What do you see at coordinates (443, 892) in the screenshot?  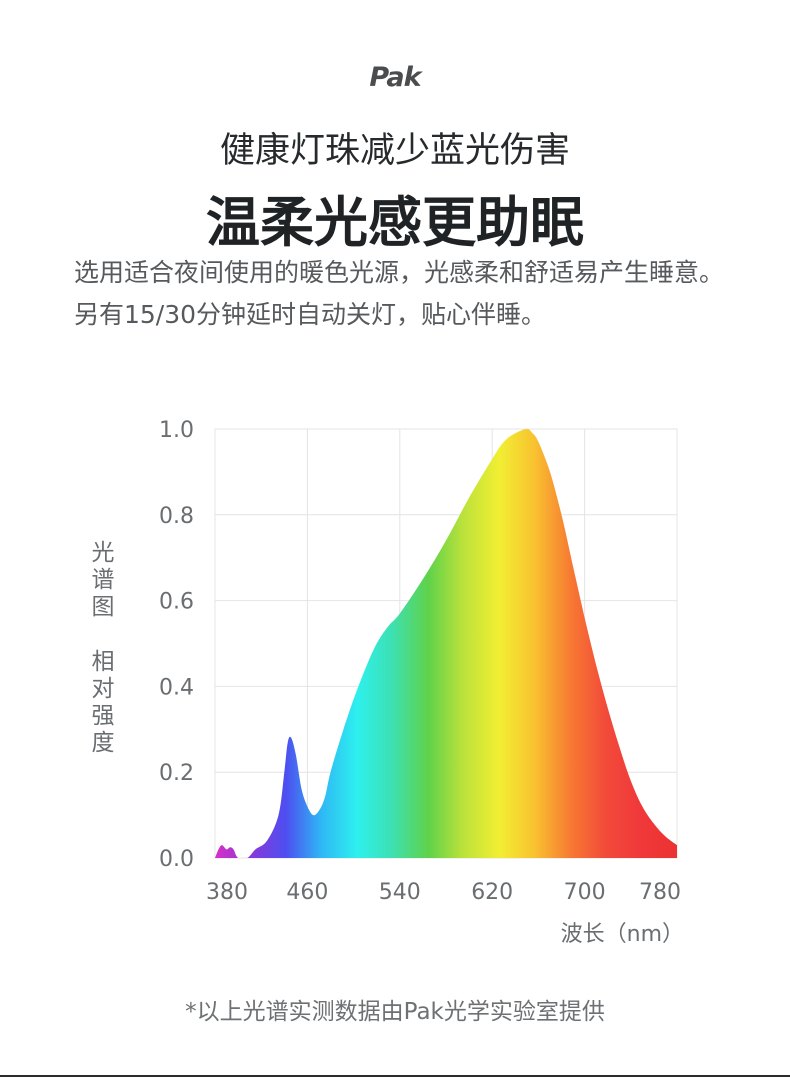 I see `x-axis-ticks: 380 460 540 620 700 780` at bounding box center [443, 892].